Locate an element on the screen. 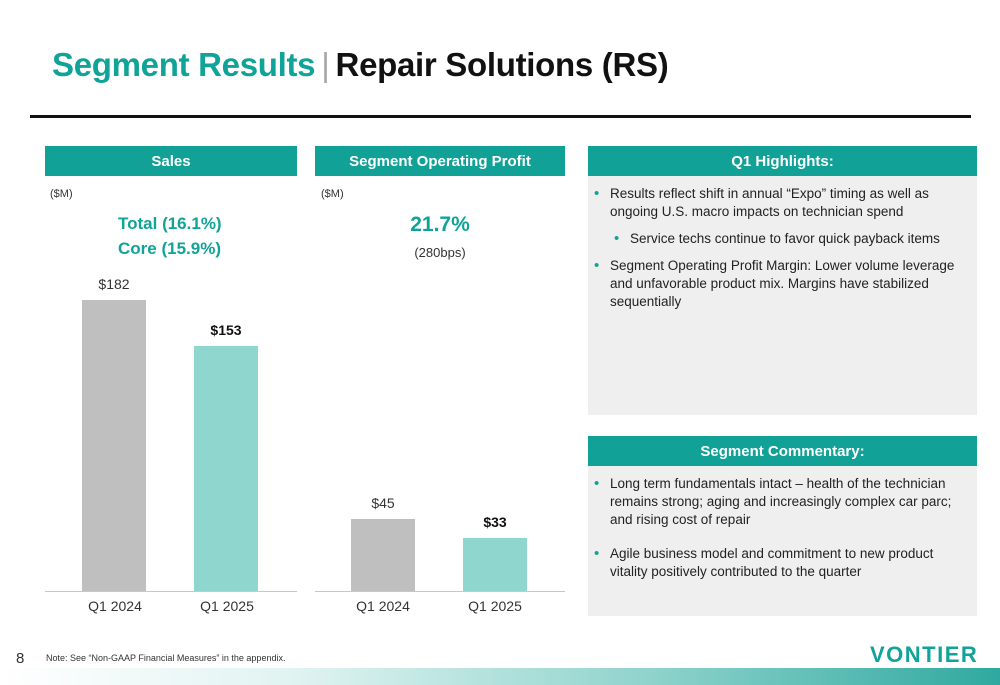  profit-margin: 21.7% is located at coordinates (440, 224).